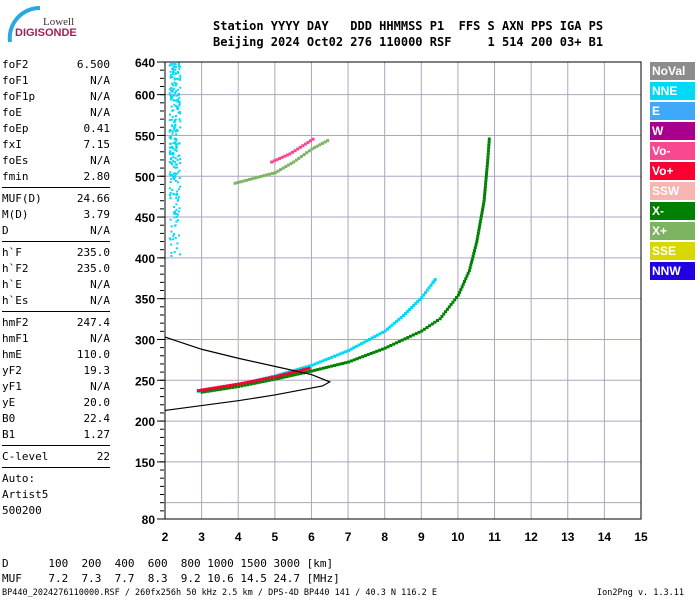 Image resolution: width=700 pixels, height=600 pixels. What do you see at coordinates (672, 271) in the screenshot?
I see `legend-item: NNW` at bounding box center [672, 271].